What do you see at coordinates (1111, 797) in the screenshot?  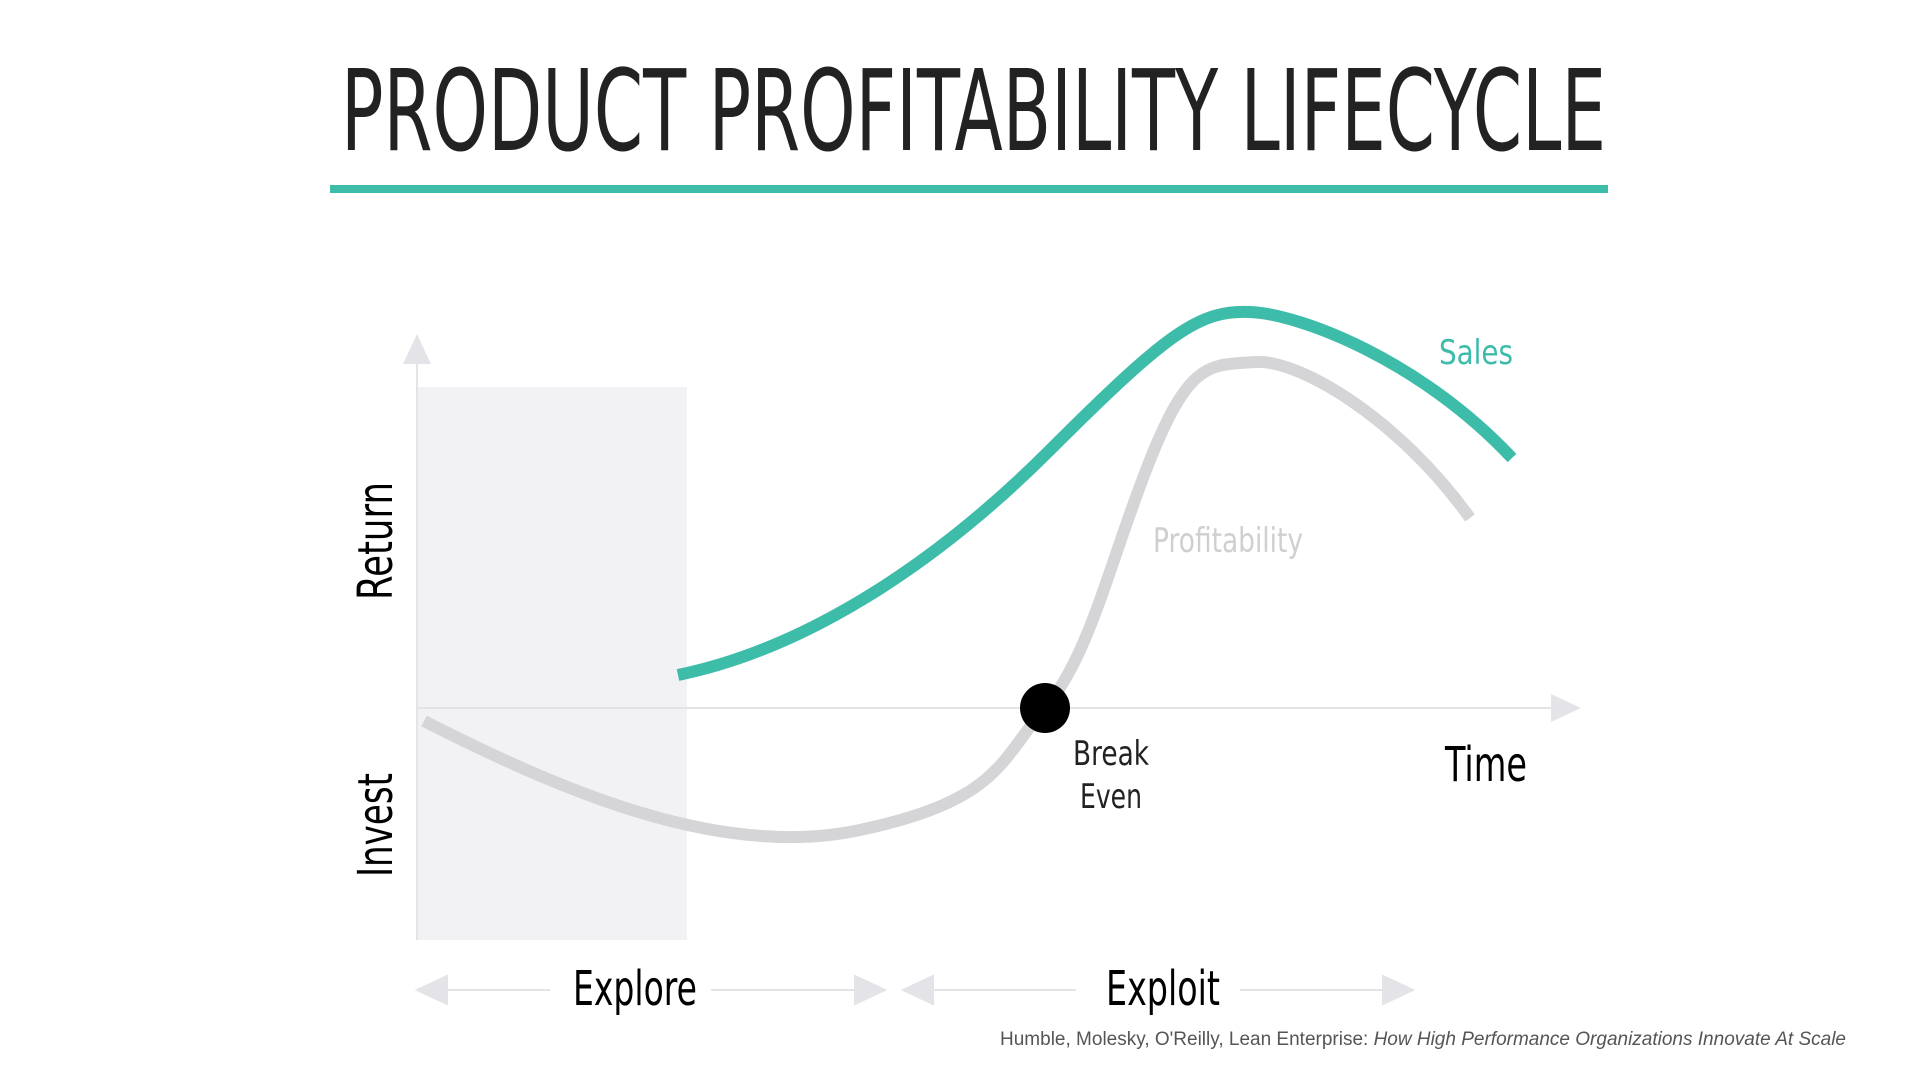 I see `break-even-label: Even` at bounding box center [1111, 797].